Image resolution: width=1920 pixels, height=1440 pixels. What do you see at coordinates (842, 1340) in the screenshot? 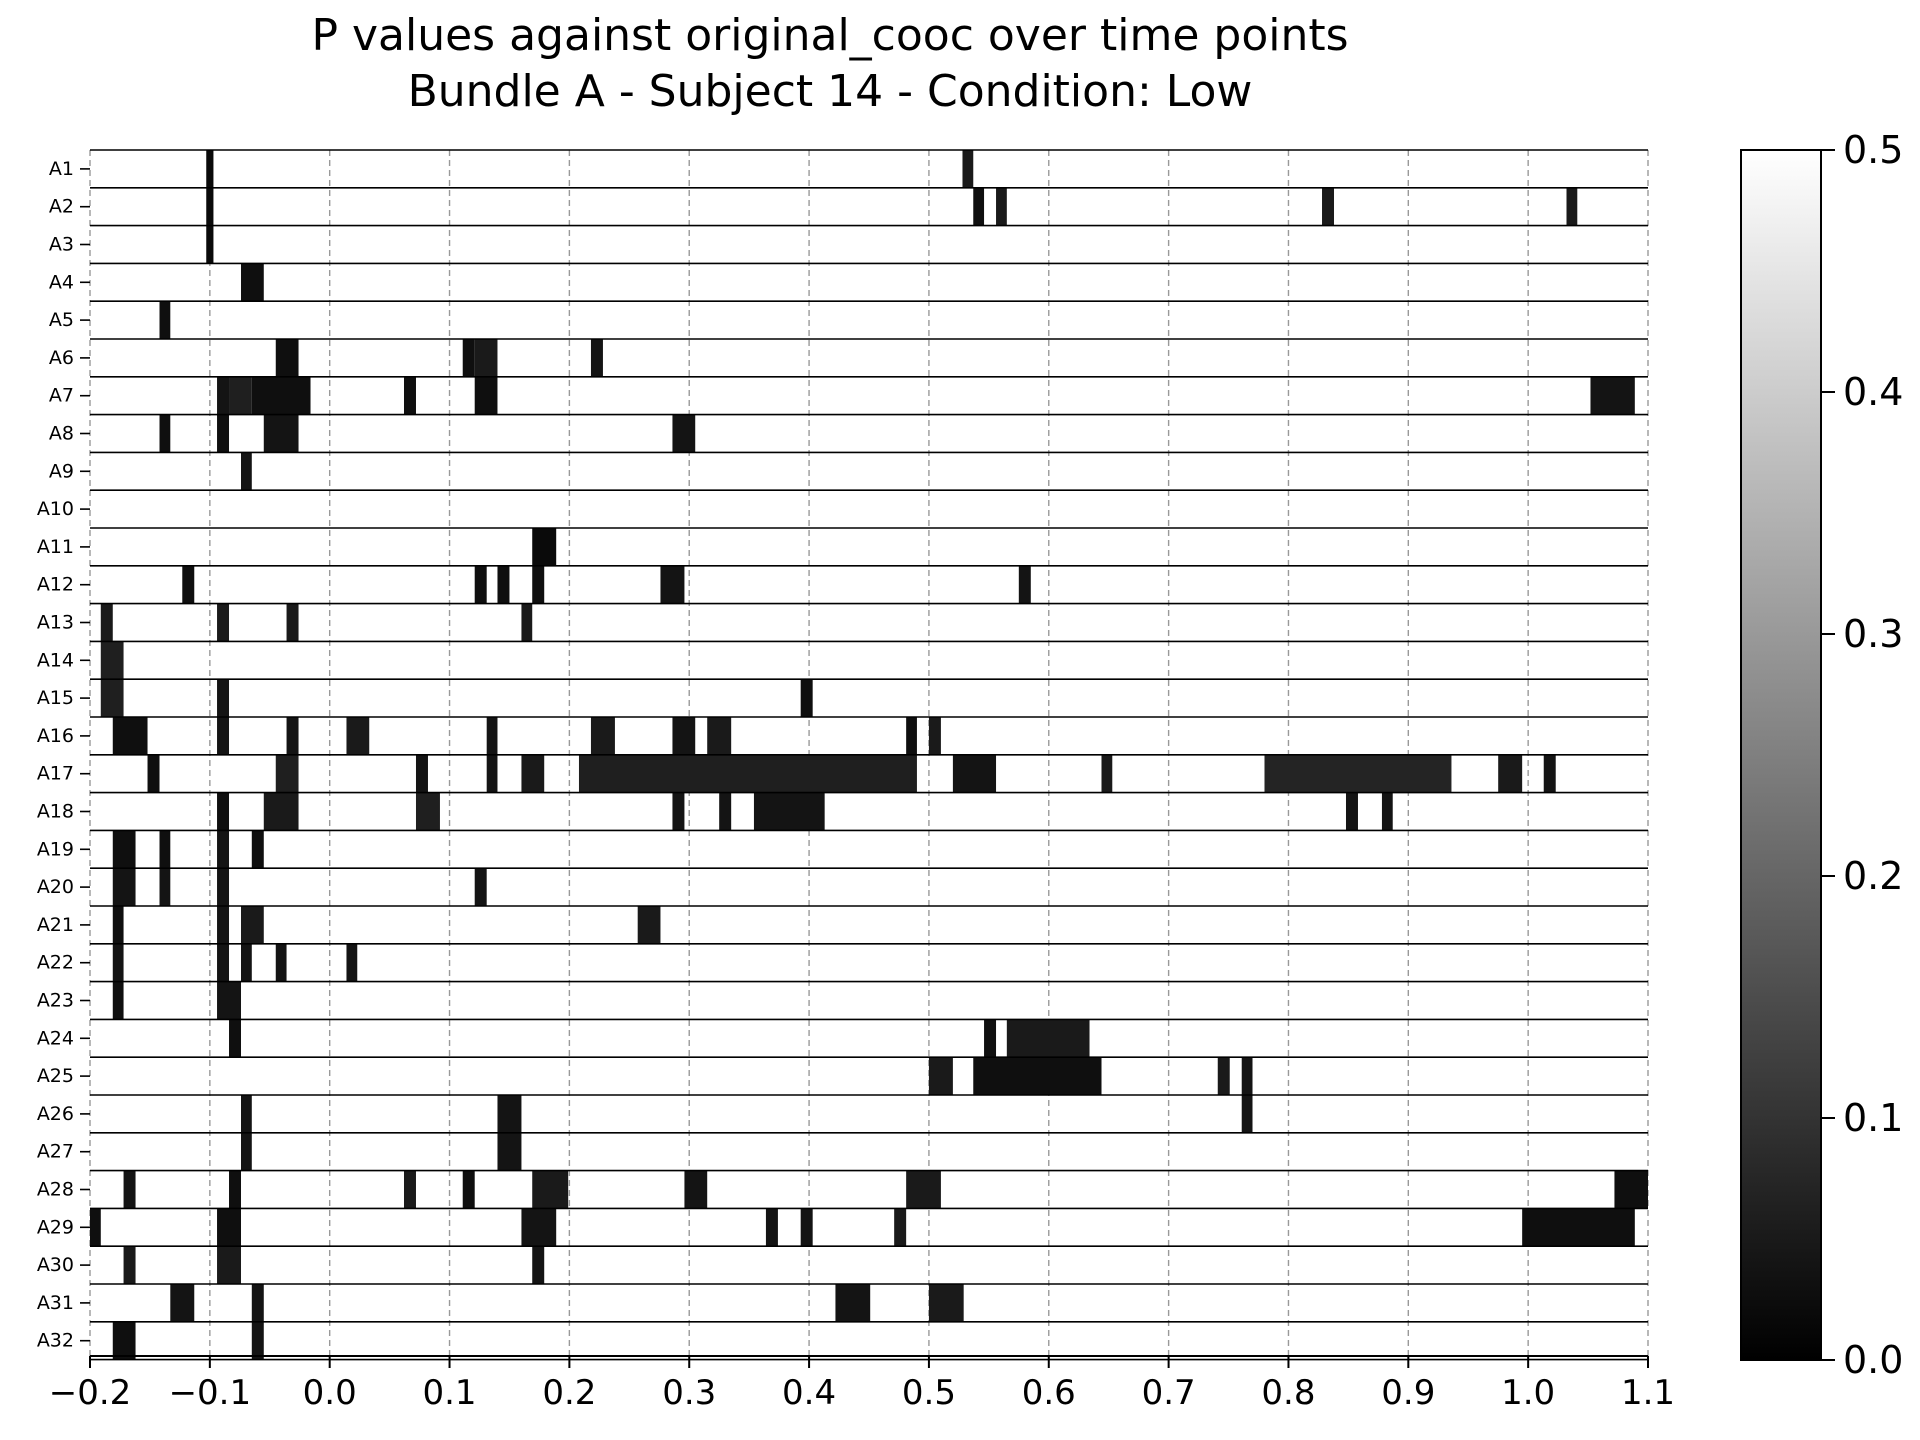
I see `heatmap-row: A32` at bounding box center [842, 1340].